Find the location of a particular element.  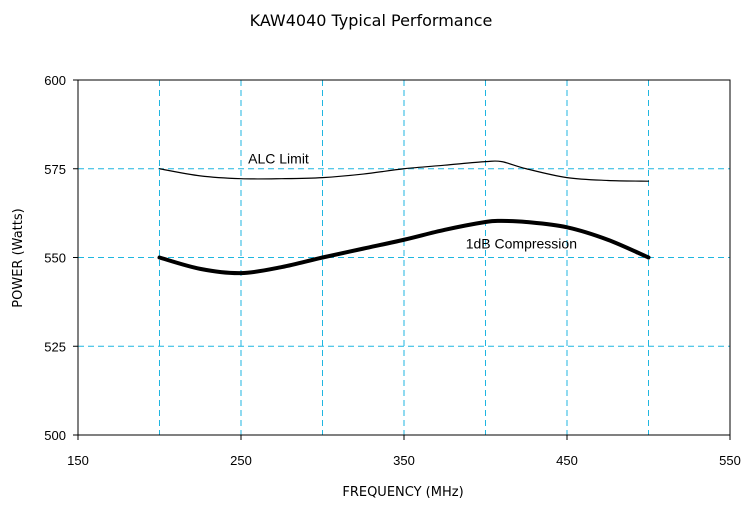

series-layer is located at coordinates (404, 218).